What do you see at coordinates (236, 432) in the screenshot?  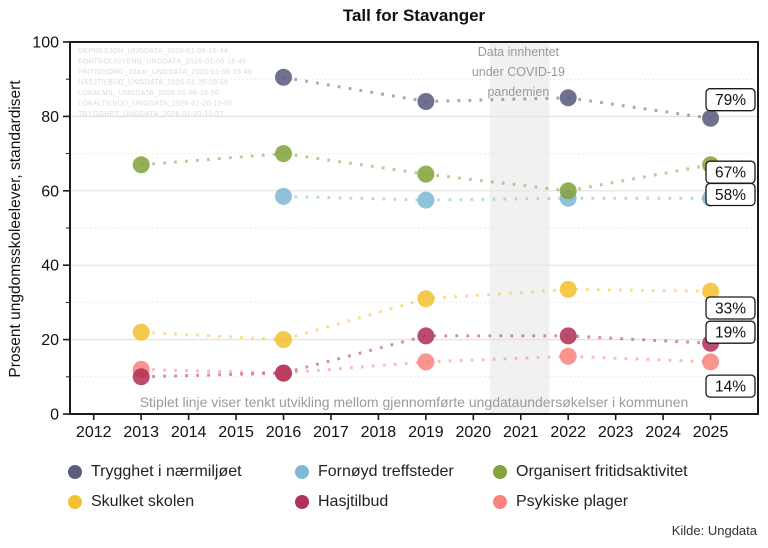 I see `x-tick-label: 2015` at bounding box center [236, 432].